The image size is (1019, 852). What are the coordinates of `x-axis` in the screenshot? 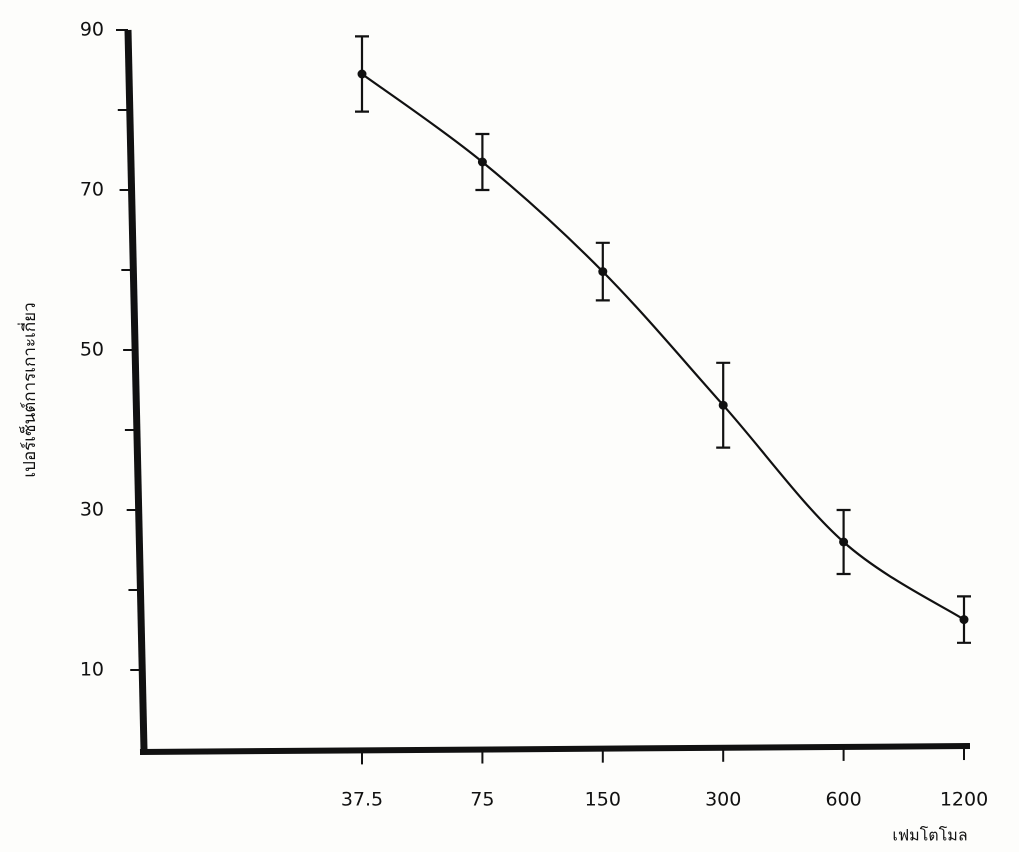 It's located at (555, 749).